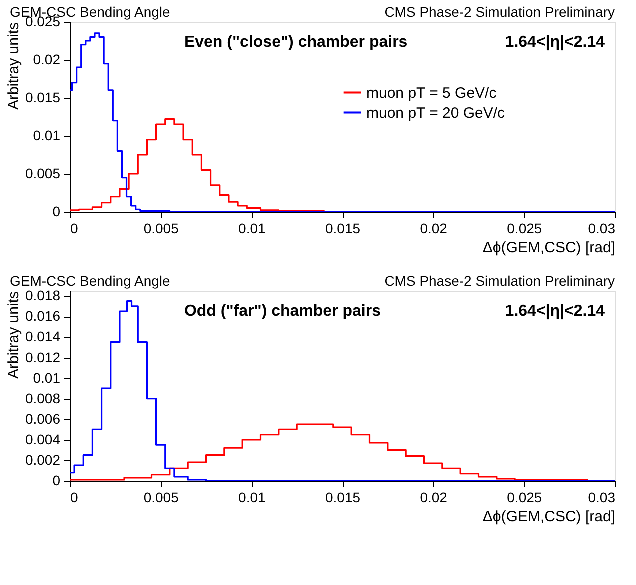 Image resolution: width=636 pixels, height=585 pixels. I want to click on y-tick-label: 0.015, so click(43, 98).